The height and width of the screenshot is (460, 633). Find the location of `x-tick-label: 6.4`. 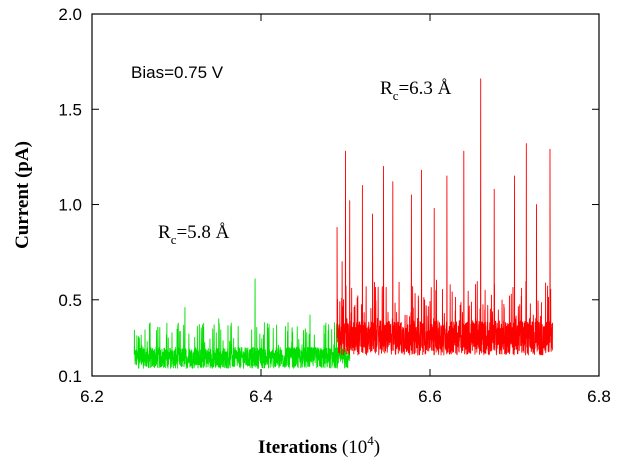

x-tick-label: 6.4 is located at coordinates (261, 396).